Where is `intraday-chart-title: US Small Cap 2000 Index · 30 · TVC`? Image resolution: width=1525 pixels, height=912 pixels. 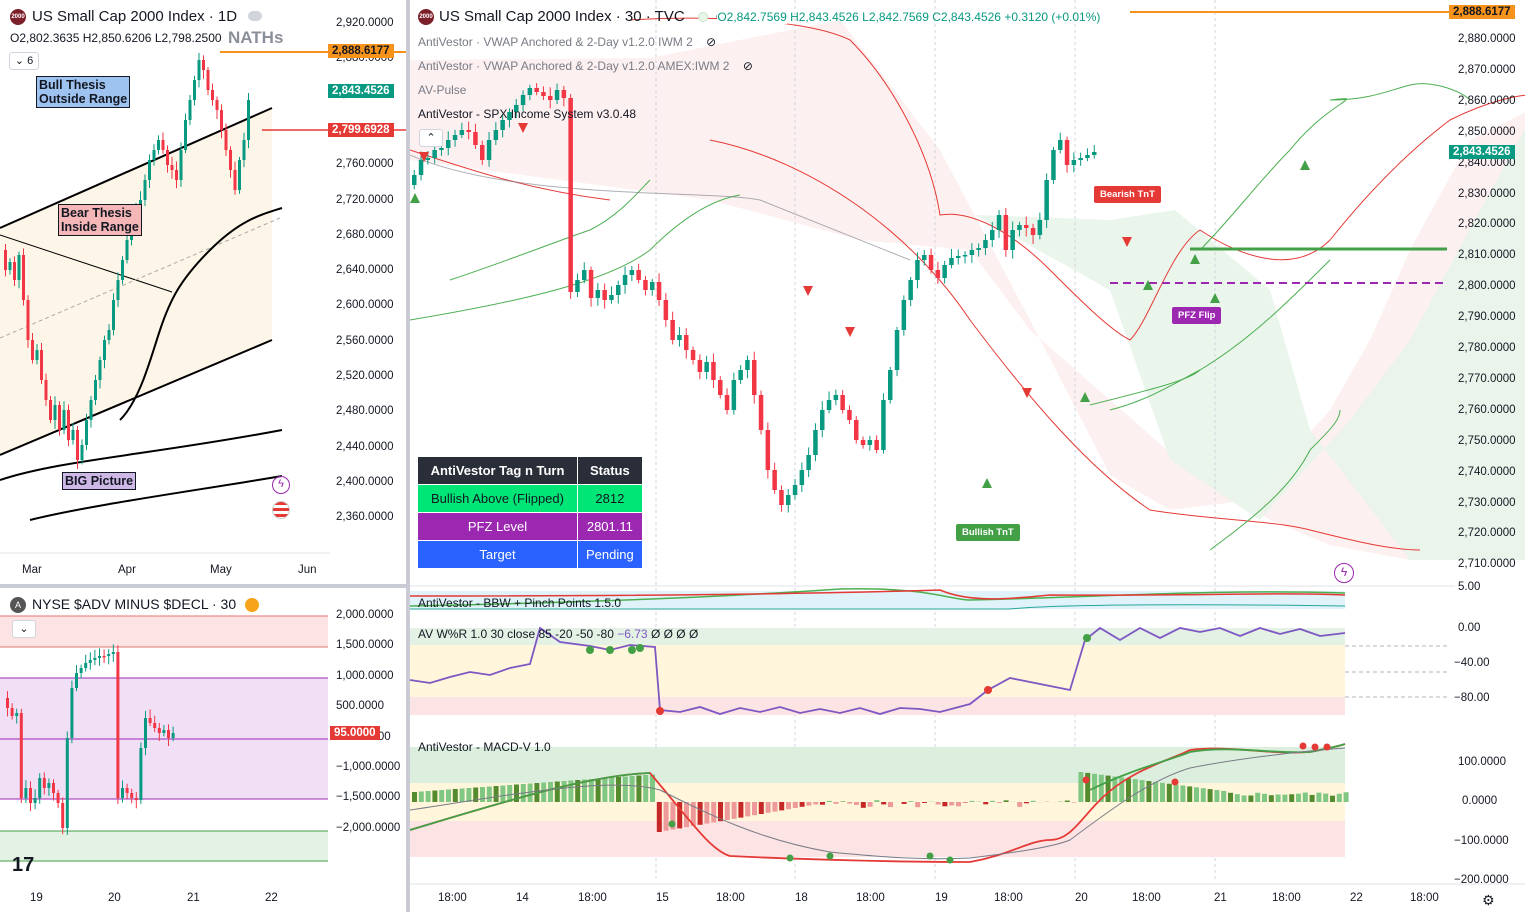 intraday-chart-title: US Small Cap 2000 Index · 30 · TVC is located at coordinates (562, 16).